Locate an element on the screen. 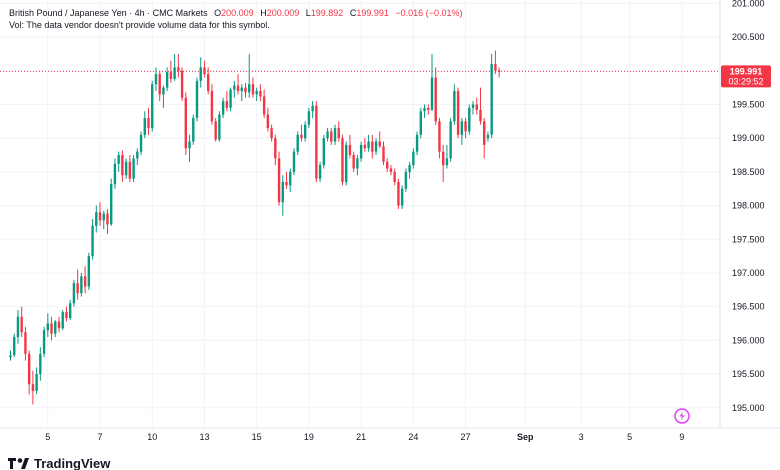 The height and width of the screenshot is (470, 780). price-tick-label: 197.500 is located at coordinates (748, 239).